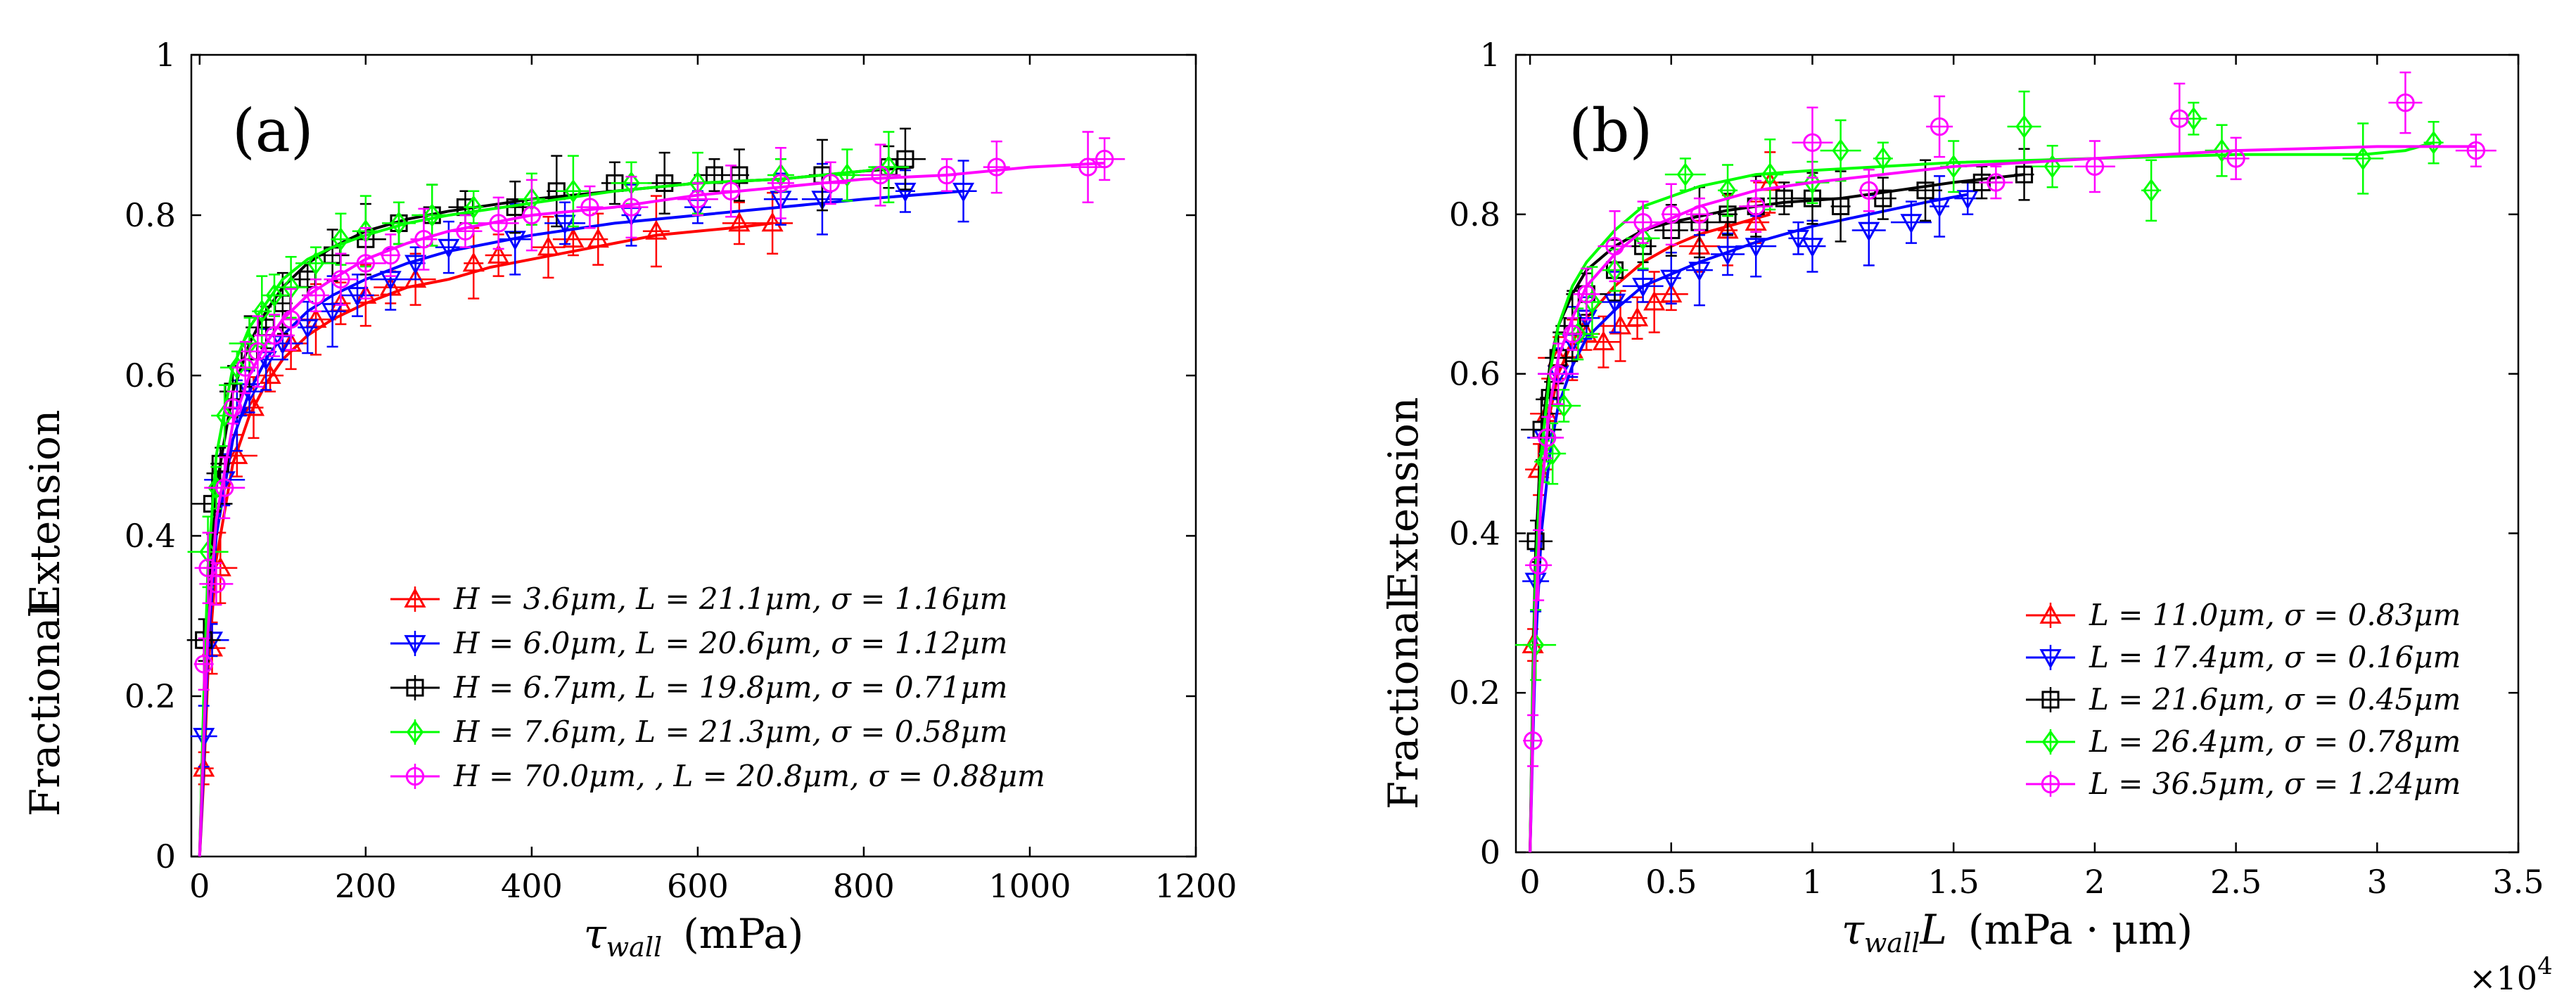  Describe the element at coordinates (698, 732) in the screenshot. I see `legend-entry-4: H = 7.6μm, L = 21.3μm, σ = 0.58μm` at that location.